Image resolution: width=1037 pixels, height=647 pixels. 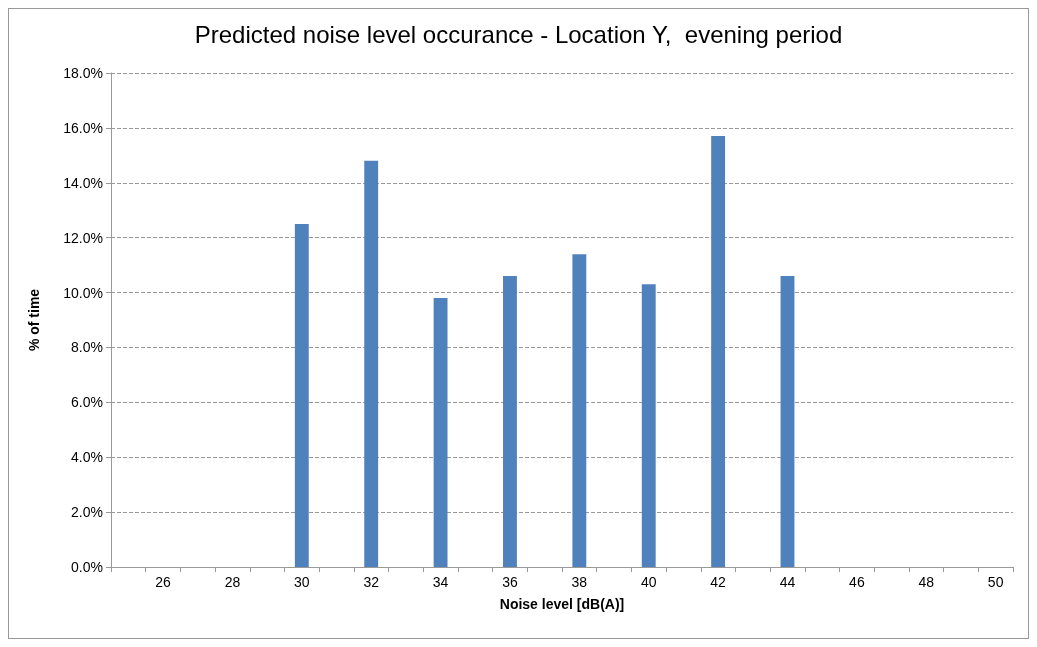 I want to click on y-tick-label: 2.0%, so click(x=87, y=512).